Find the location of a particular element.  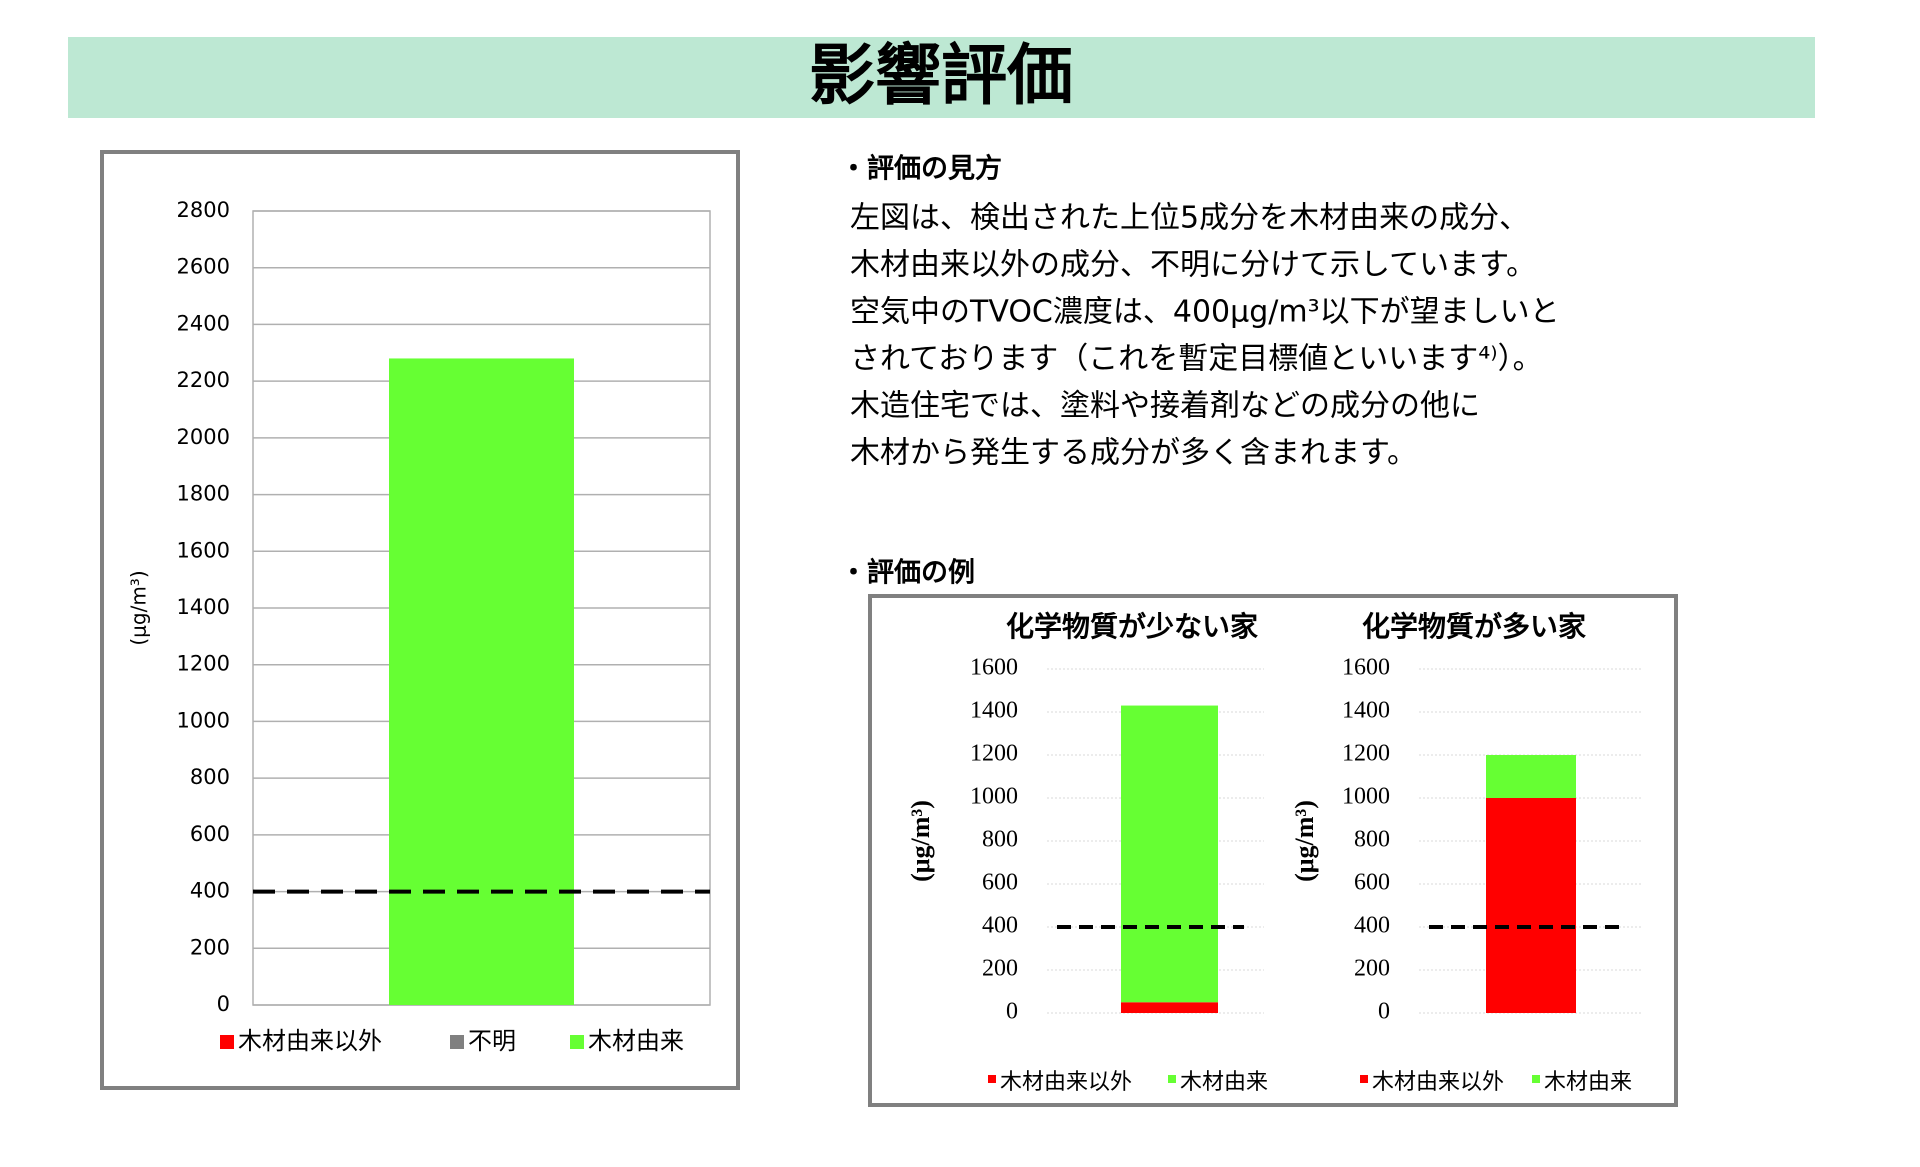

chart-title: 化学物質が多い家 is located at coordinates (1474, 626).